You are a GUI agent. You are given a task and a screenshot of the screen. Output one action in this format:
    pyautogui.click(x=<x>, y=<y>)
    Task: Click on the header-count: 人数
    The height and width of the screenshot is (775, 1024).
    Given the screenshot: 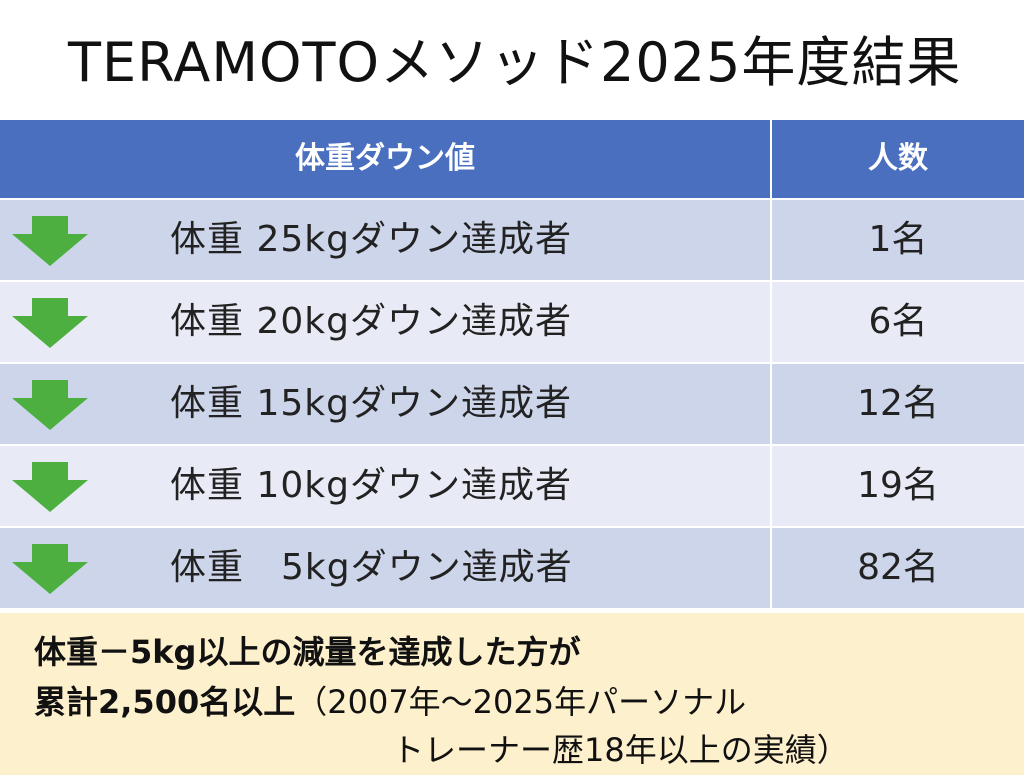 What is the action you would take?
    pyautogui.click(x=898, y=158)
    